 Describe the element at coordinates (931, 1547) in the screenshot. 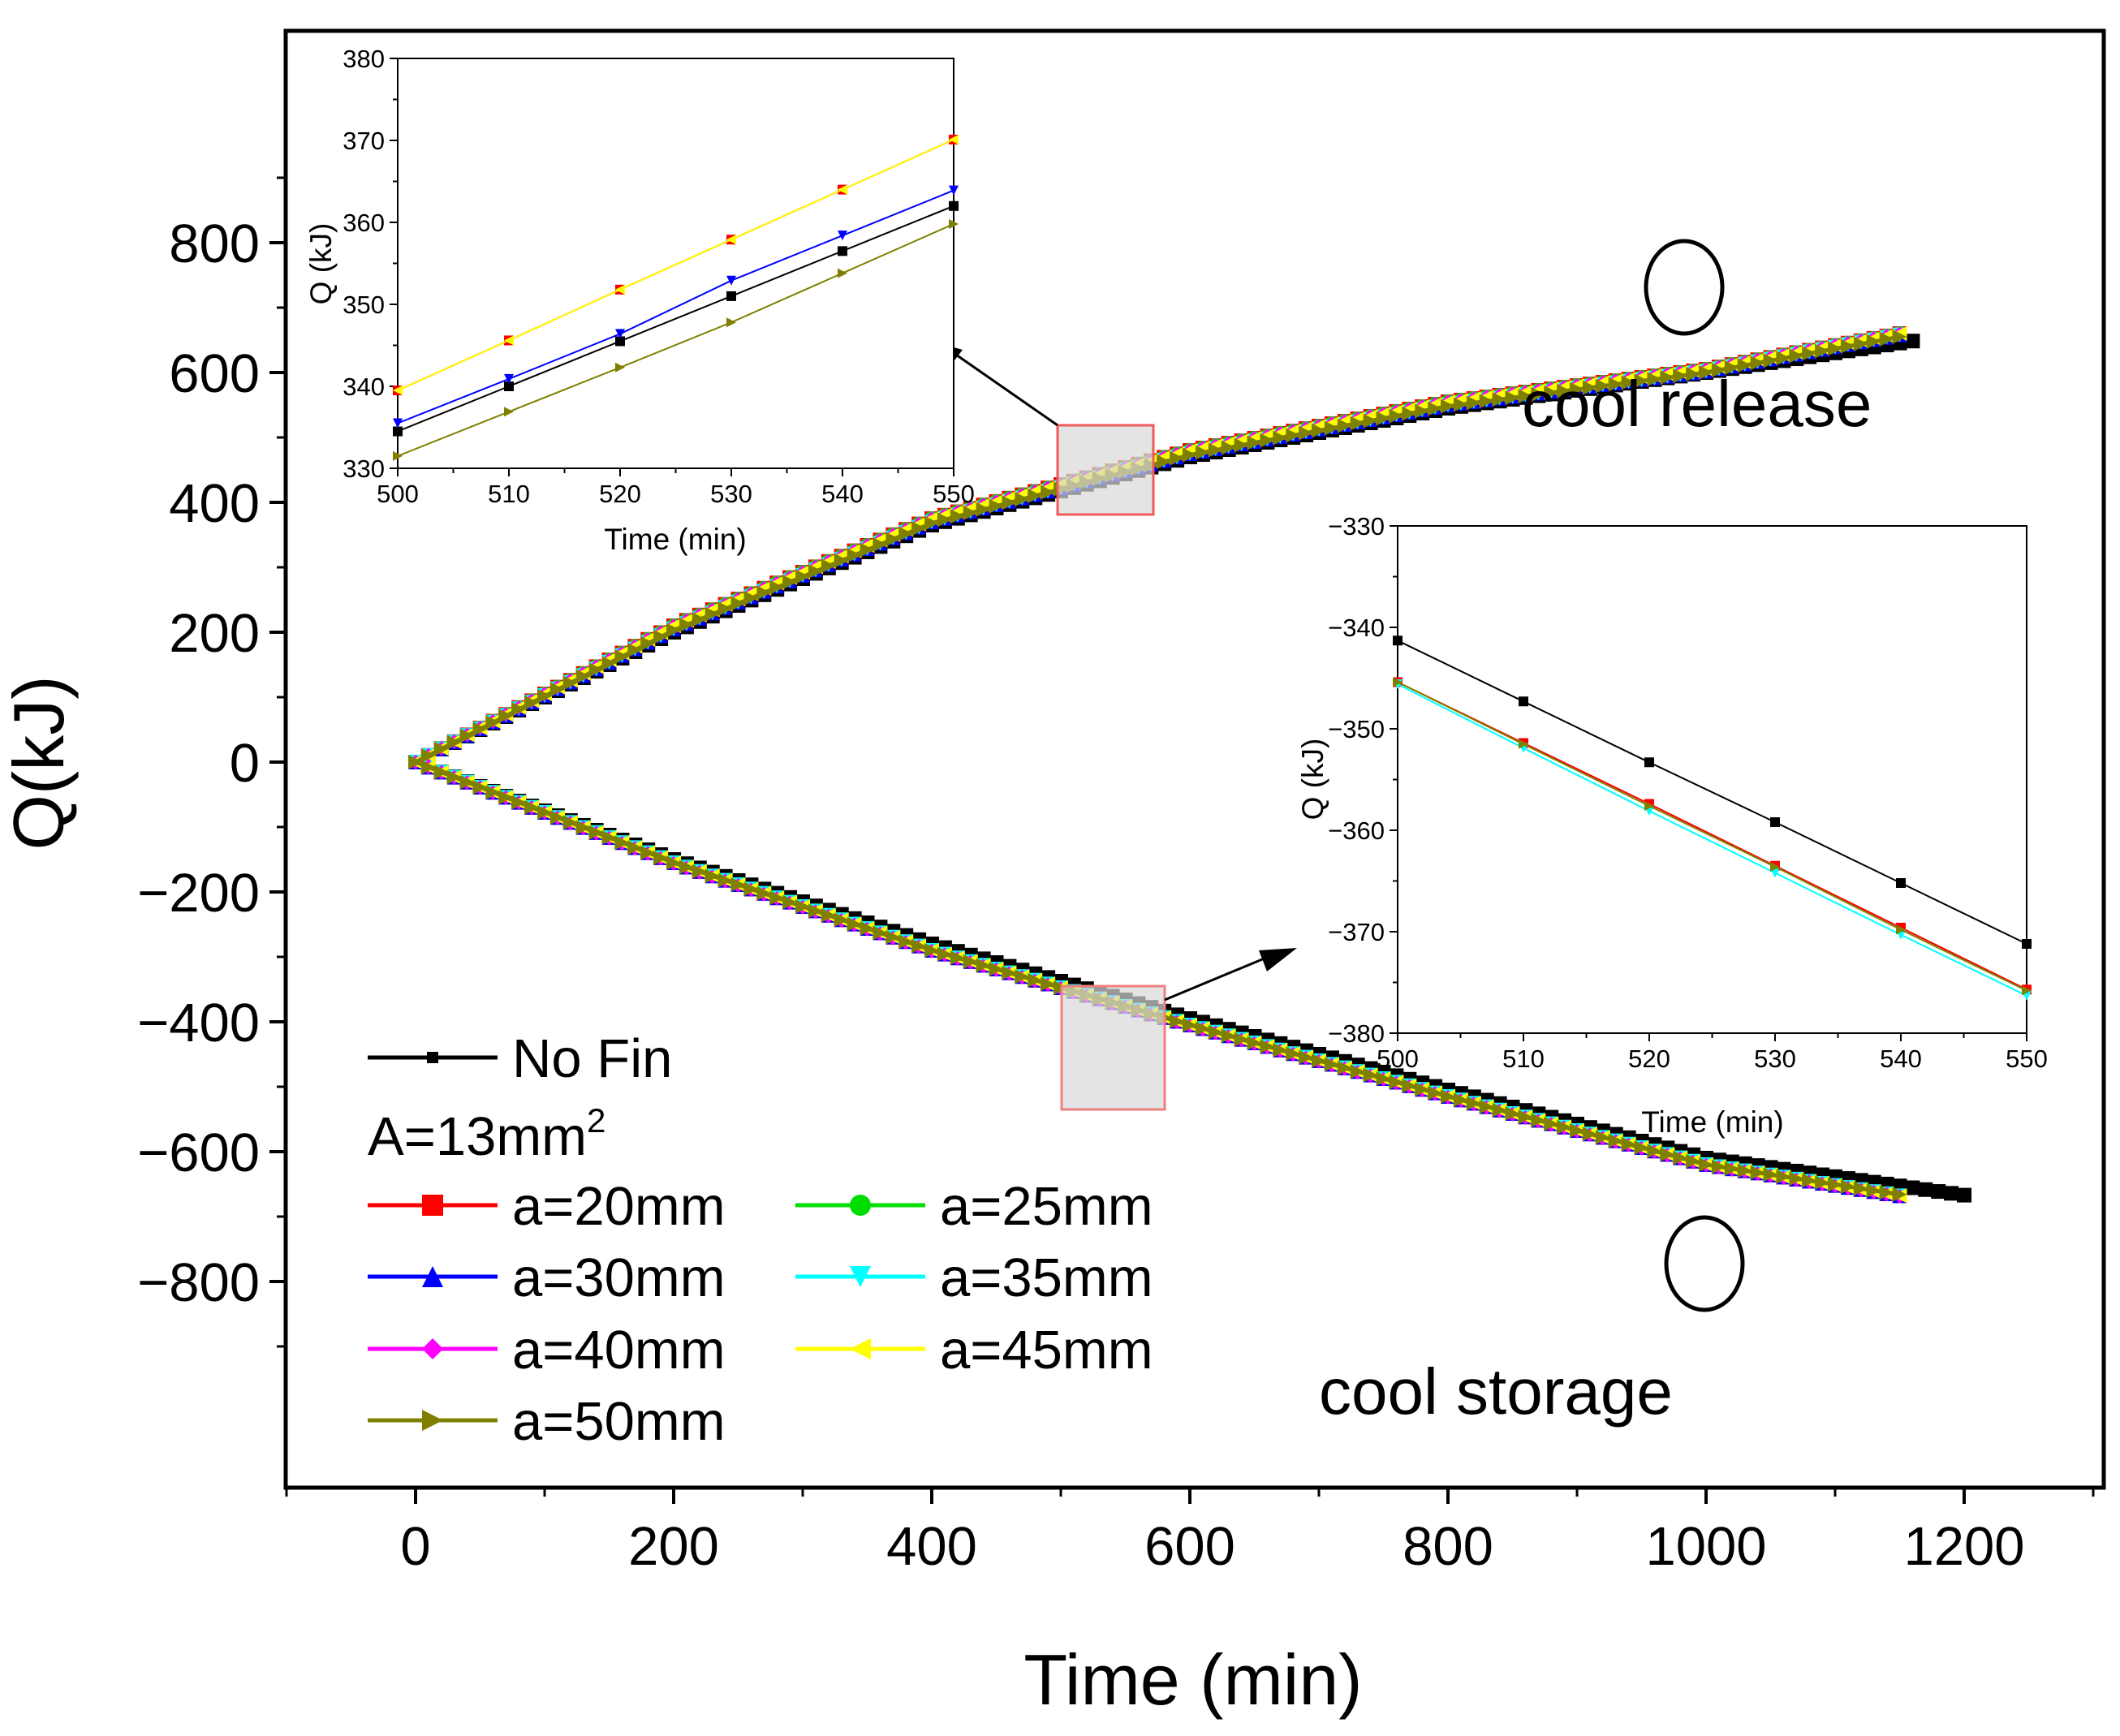

I see `x-tick-label: 400` at that location.